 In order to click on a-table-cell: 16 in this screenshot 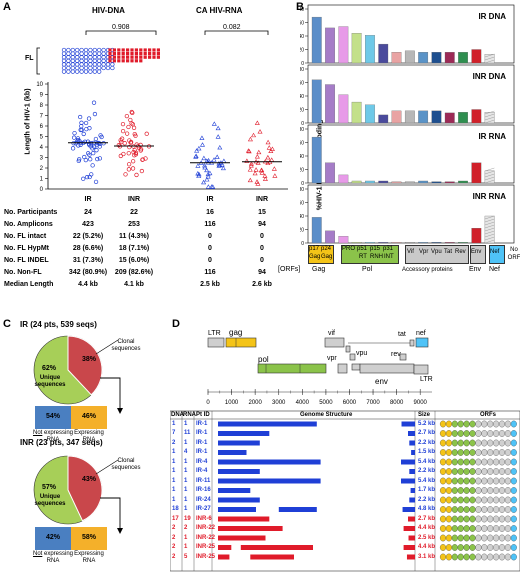, I will do `click(210, 212)`.